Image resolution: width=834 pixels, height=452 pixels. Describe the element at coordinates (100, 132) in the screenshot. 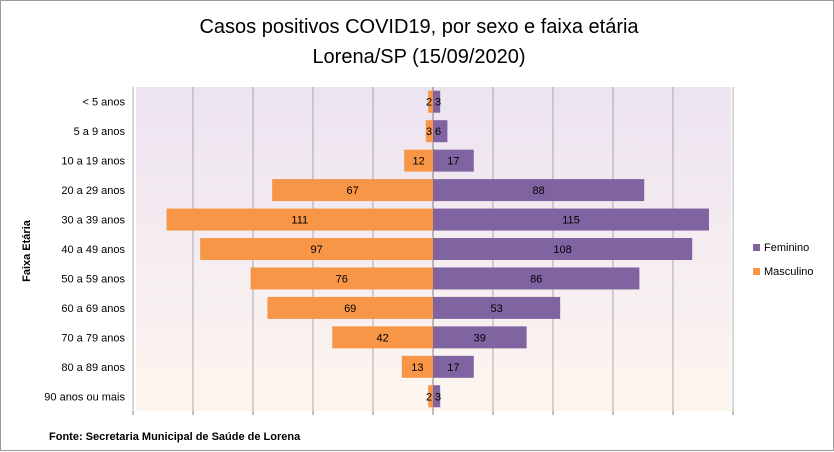

I see `category-tick-label: 5 a 9 anos` at that location.